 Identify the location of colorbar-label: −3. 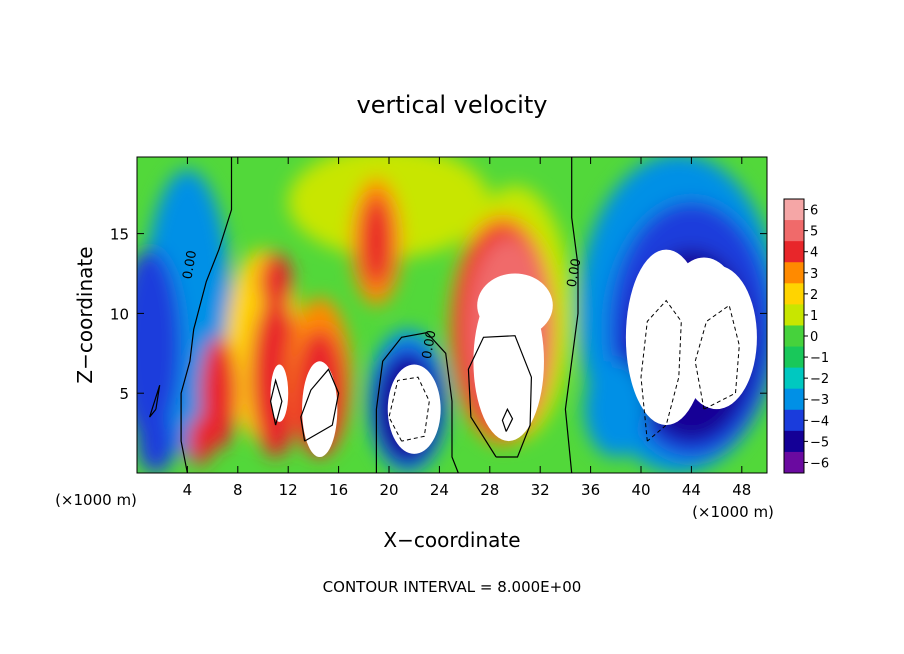
(819, 400).